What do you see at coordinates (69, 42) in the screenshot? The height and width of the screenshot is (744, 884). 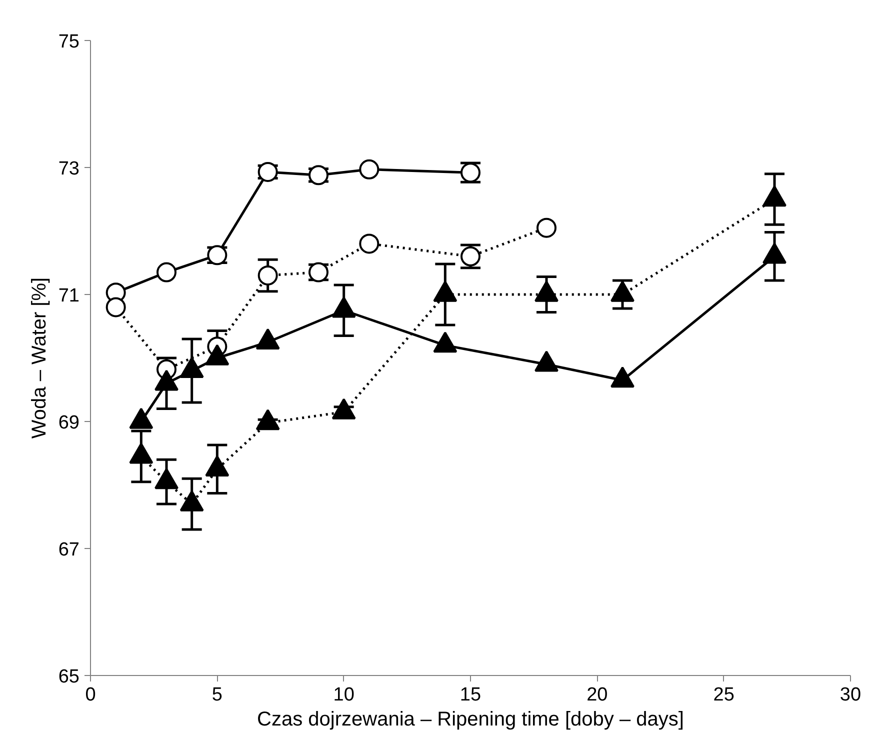 I see `y-tick-label: 75` at bounding box center [69, 42].